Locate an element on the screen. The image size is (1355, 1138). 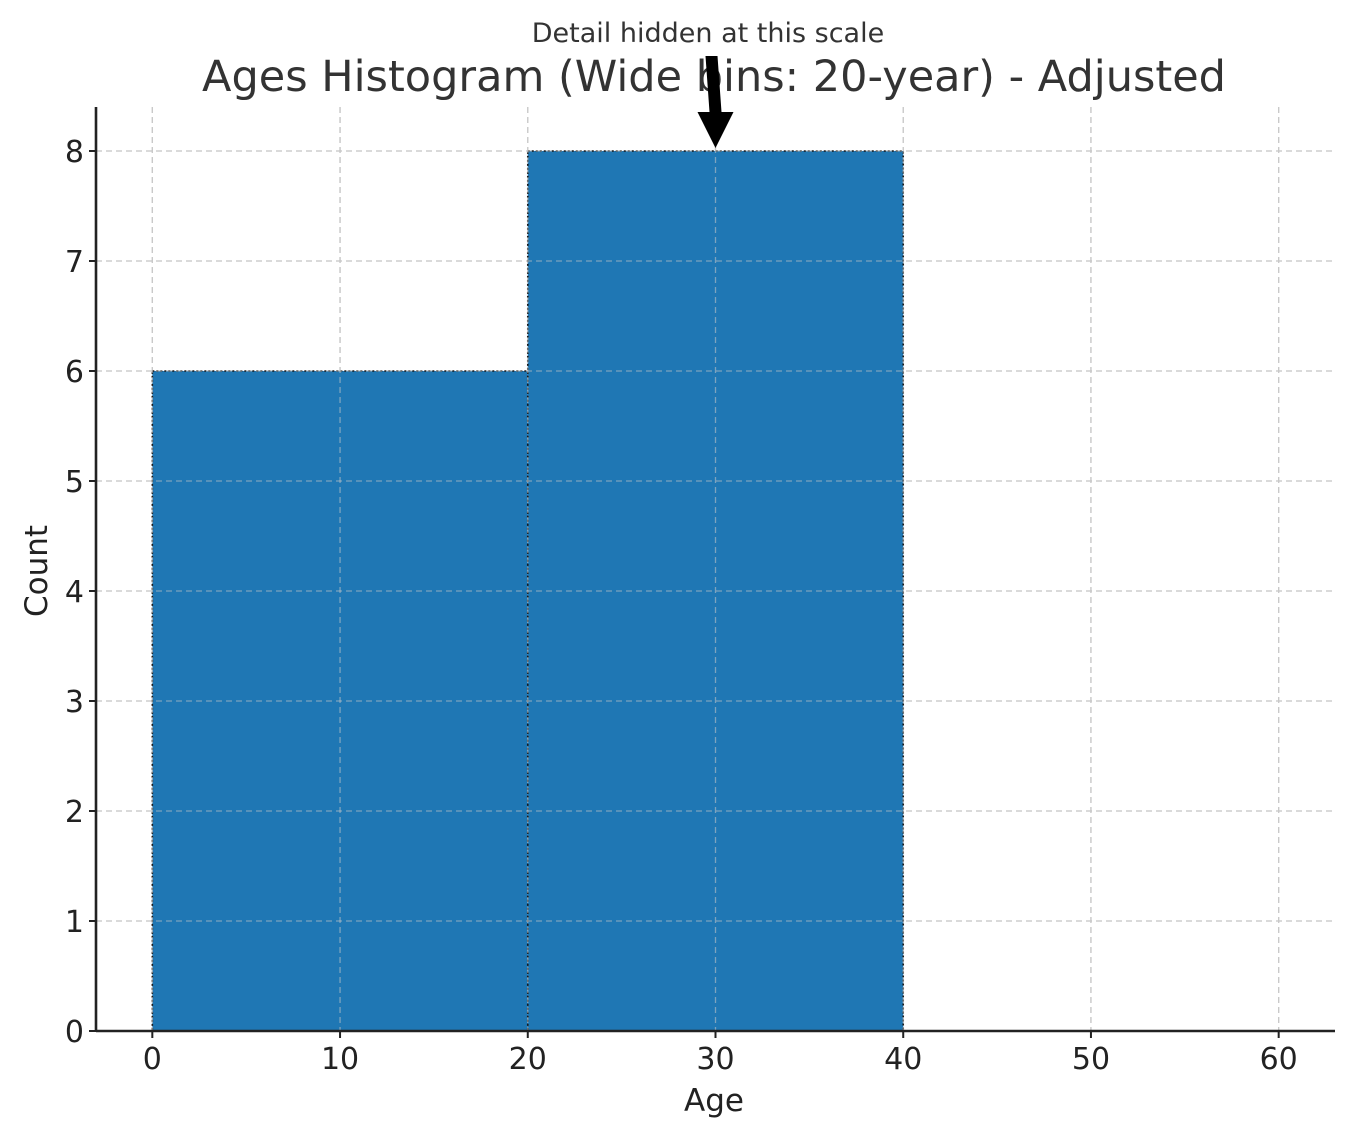
x-tick-label: 0 is located at coordinates (152, 1059).